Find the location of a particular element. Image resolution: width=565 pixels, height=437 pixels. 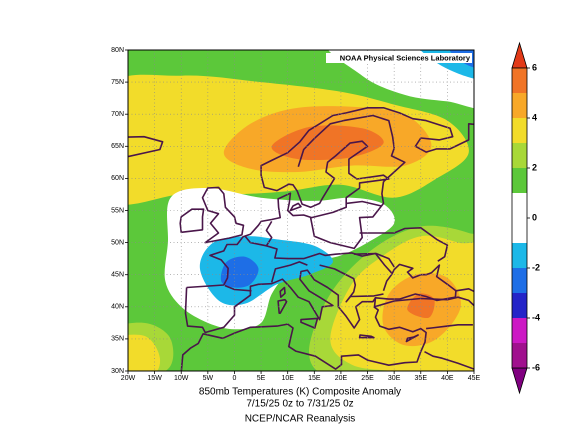

y-tick-label: 60N is located at coordinates (117, 178).